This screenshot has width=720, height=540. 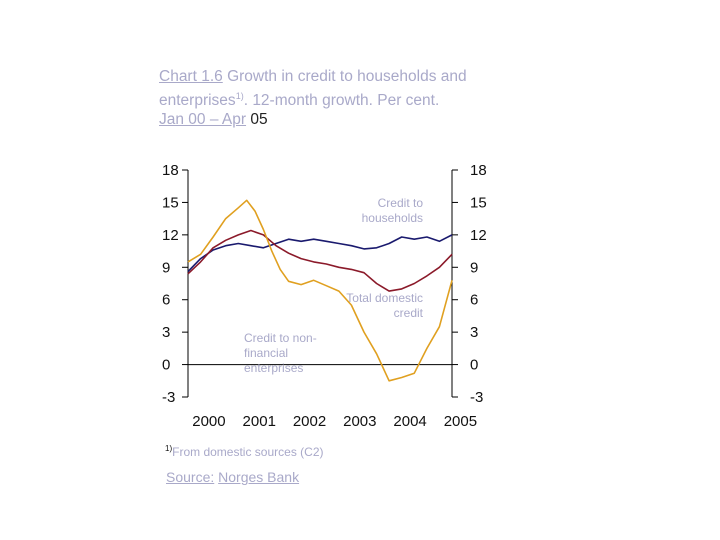 What do you see at coordinates (168, 397) in the screenshot?
I see `y-tick-label-left: -3` at bounding box center [168, 397].